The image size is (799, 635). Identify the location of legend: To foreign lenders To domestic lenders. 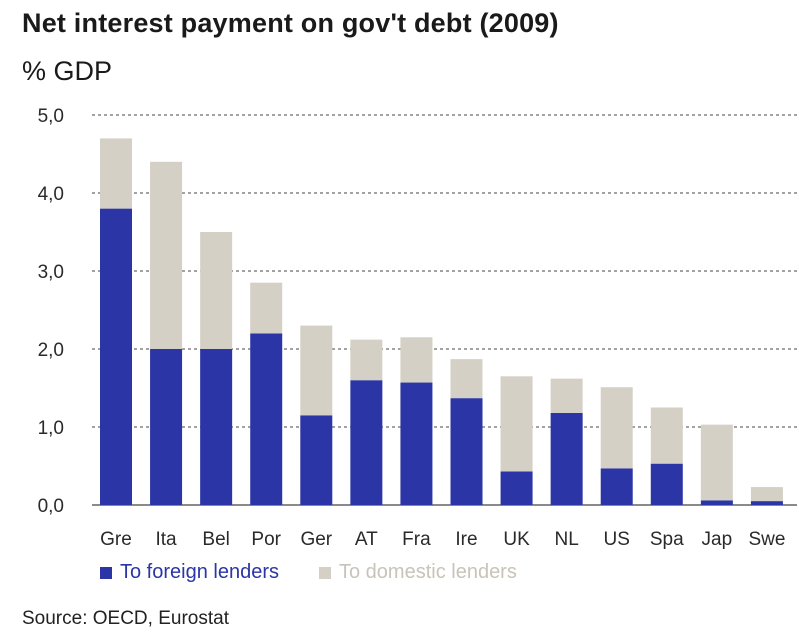
(328, 572).